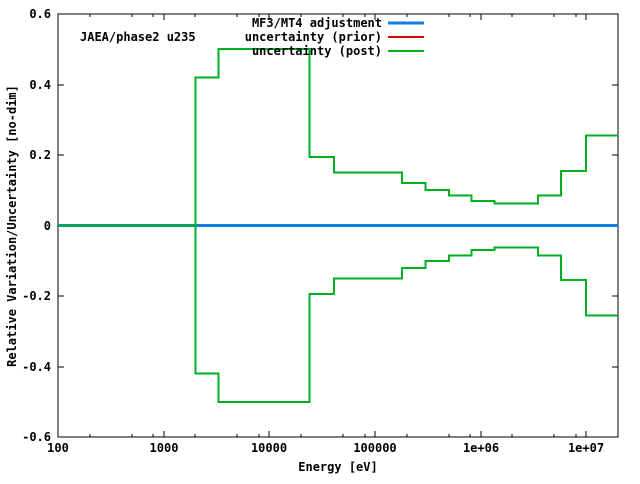  I want to click on x-tick-label: 100000, so click(374, 448).